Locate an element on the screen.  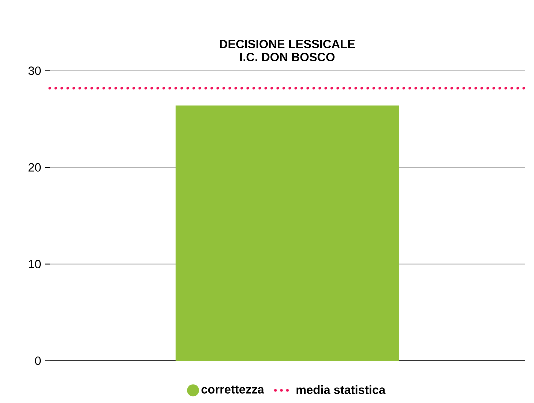
legend-label: correttezza is located at coordinates (233, 390).